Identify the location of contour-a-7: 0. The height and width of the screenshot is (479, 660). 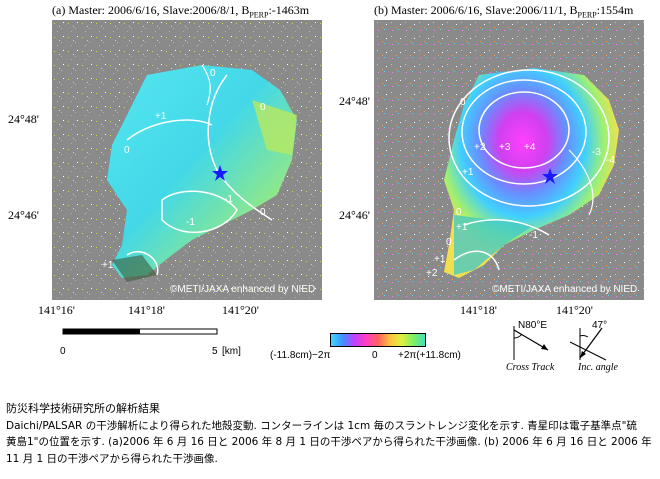
(263, 107).